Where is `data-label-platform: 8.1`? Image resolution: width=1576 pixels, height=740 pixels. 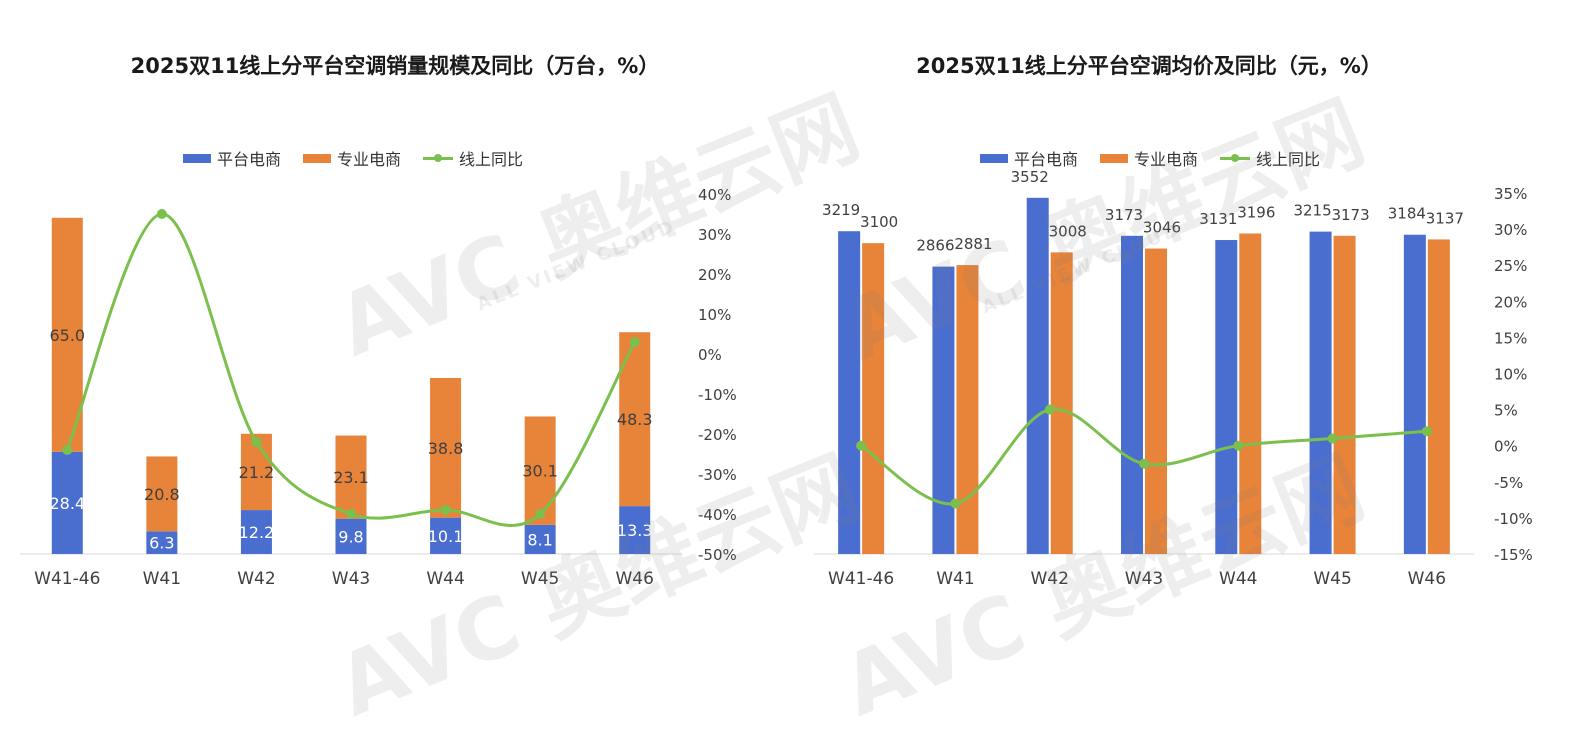 data-label-platform: 8.1 is located at coordinates (539, 539).